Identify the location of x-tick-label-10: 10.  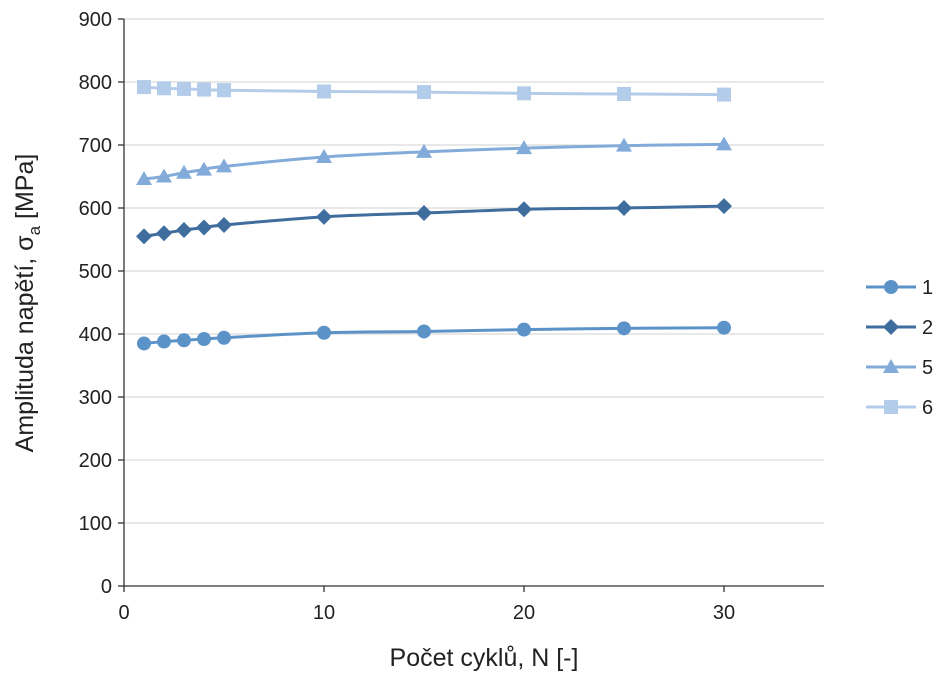
(324, 613).